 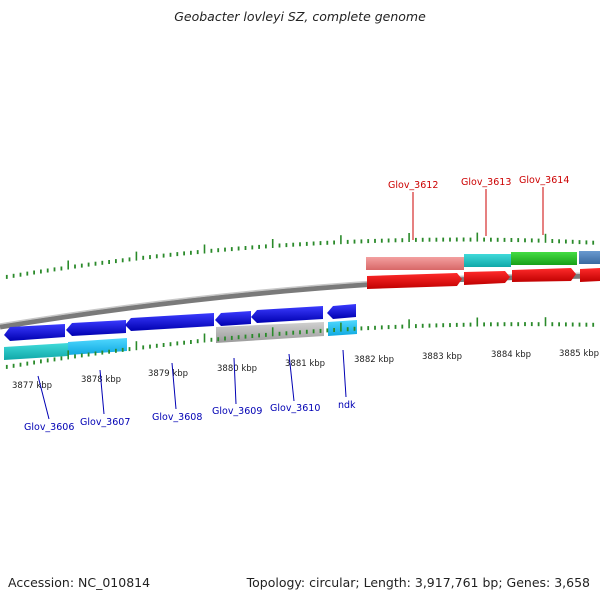 What do you see at coordinates (579, 354) in the screenshot?
I see `tick-label: 3885 kbp` at bounding box center [579, 354].